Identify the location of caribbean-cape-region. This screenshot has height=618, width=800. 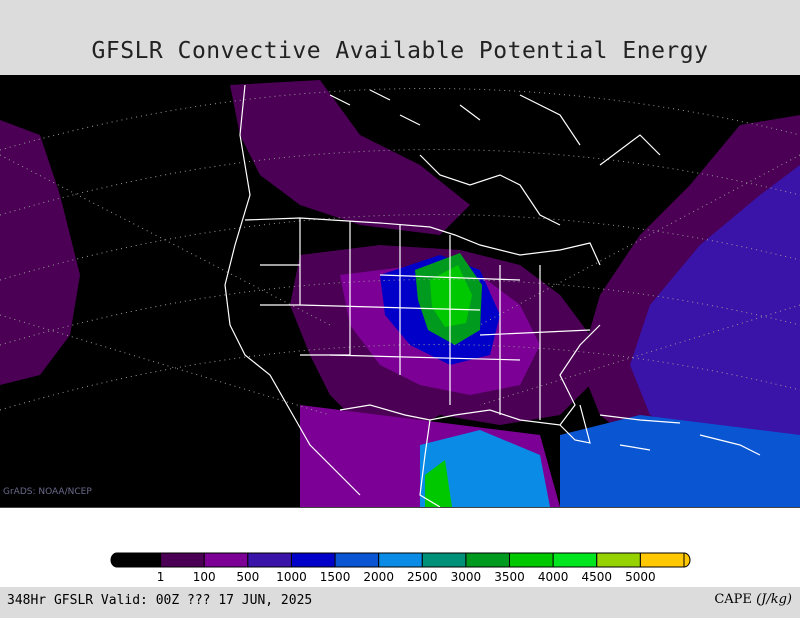
(680, 461).